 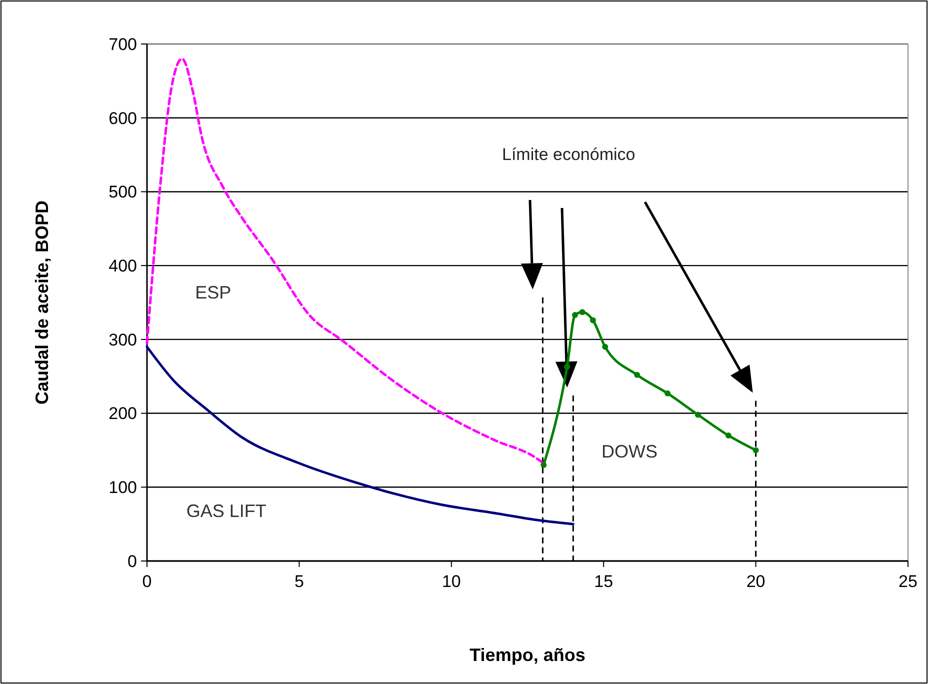 What do you see at coordinates (528, 655) in the screenshot?
I see `x-axis-title: Tiempo, años` at bounding box center [528, 655].